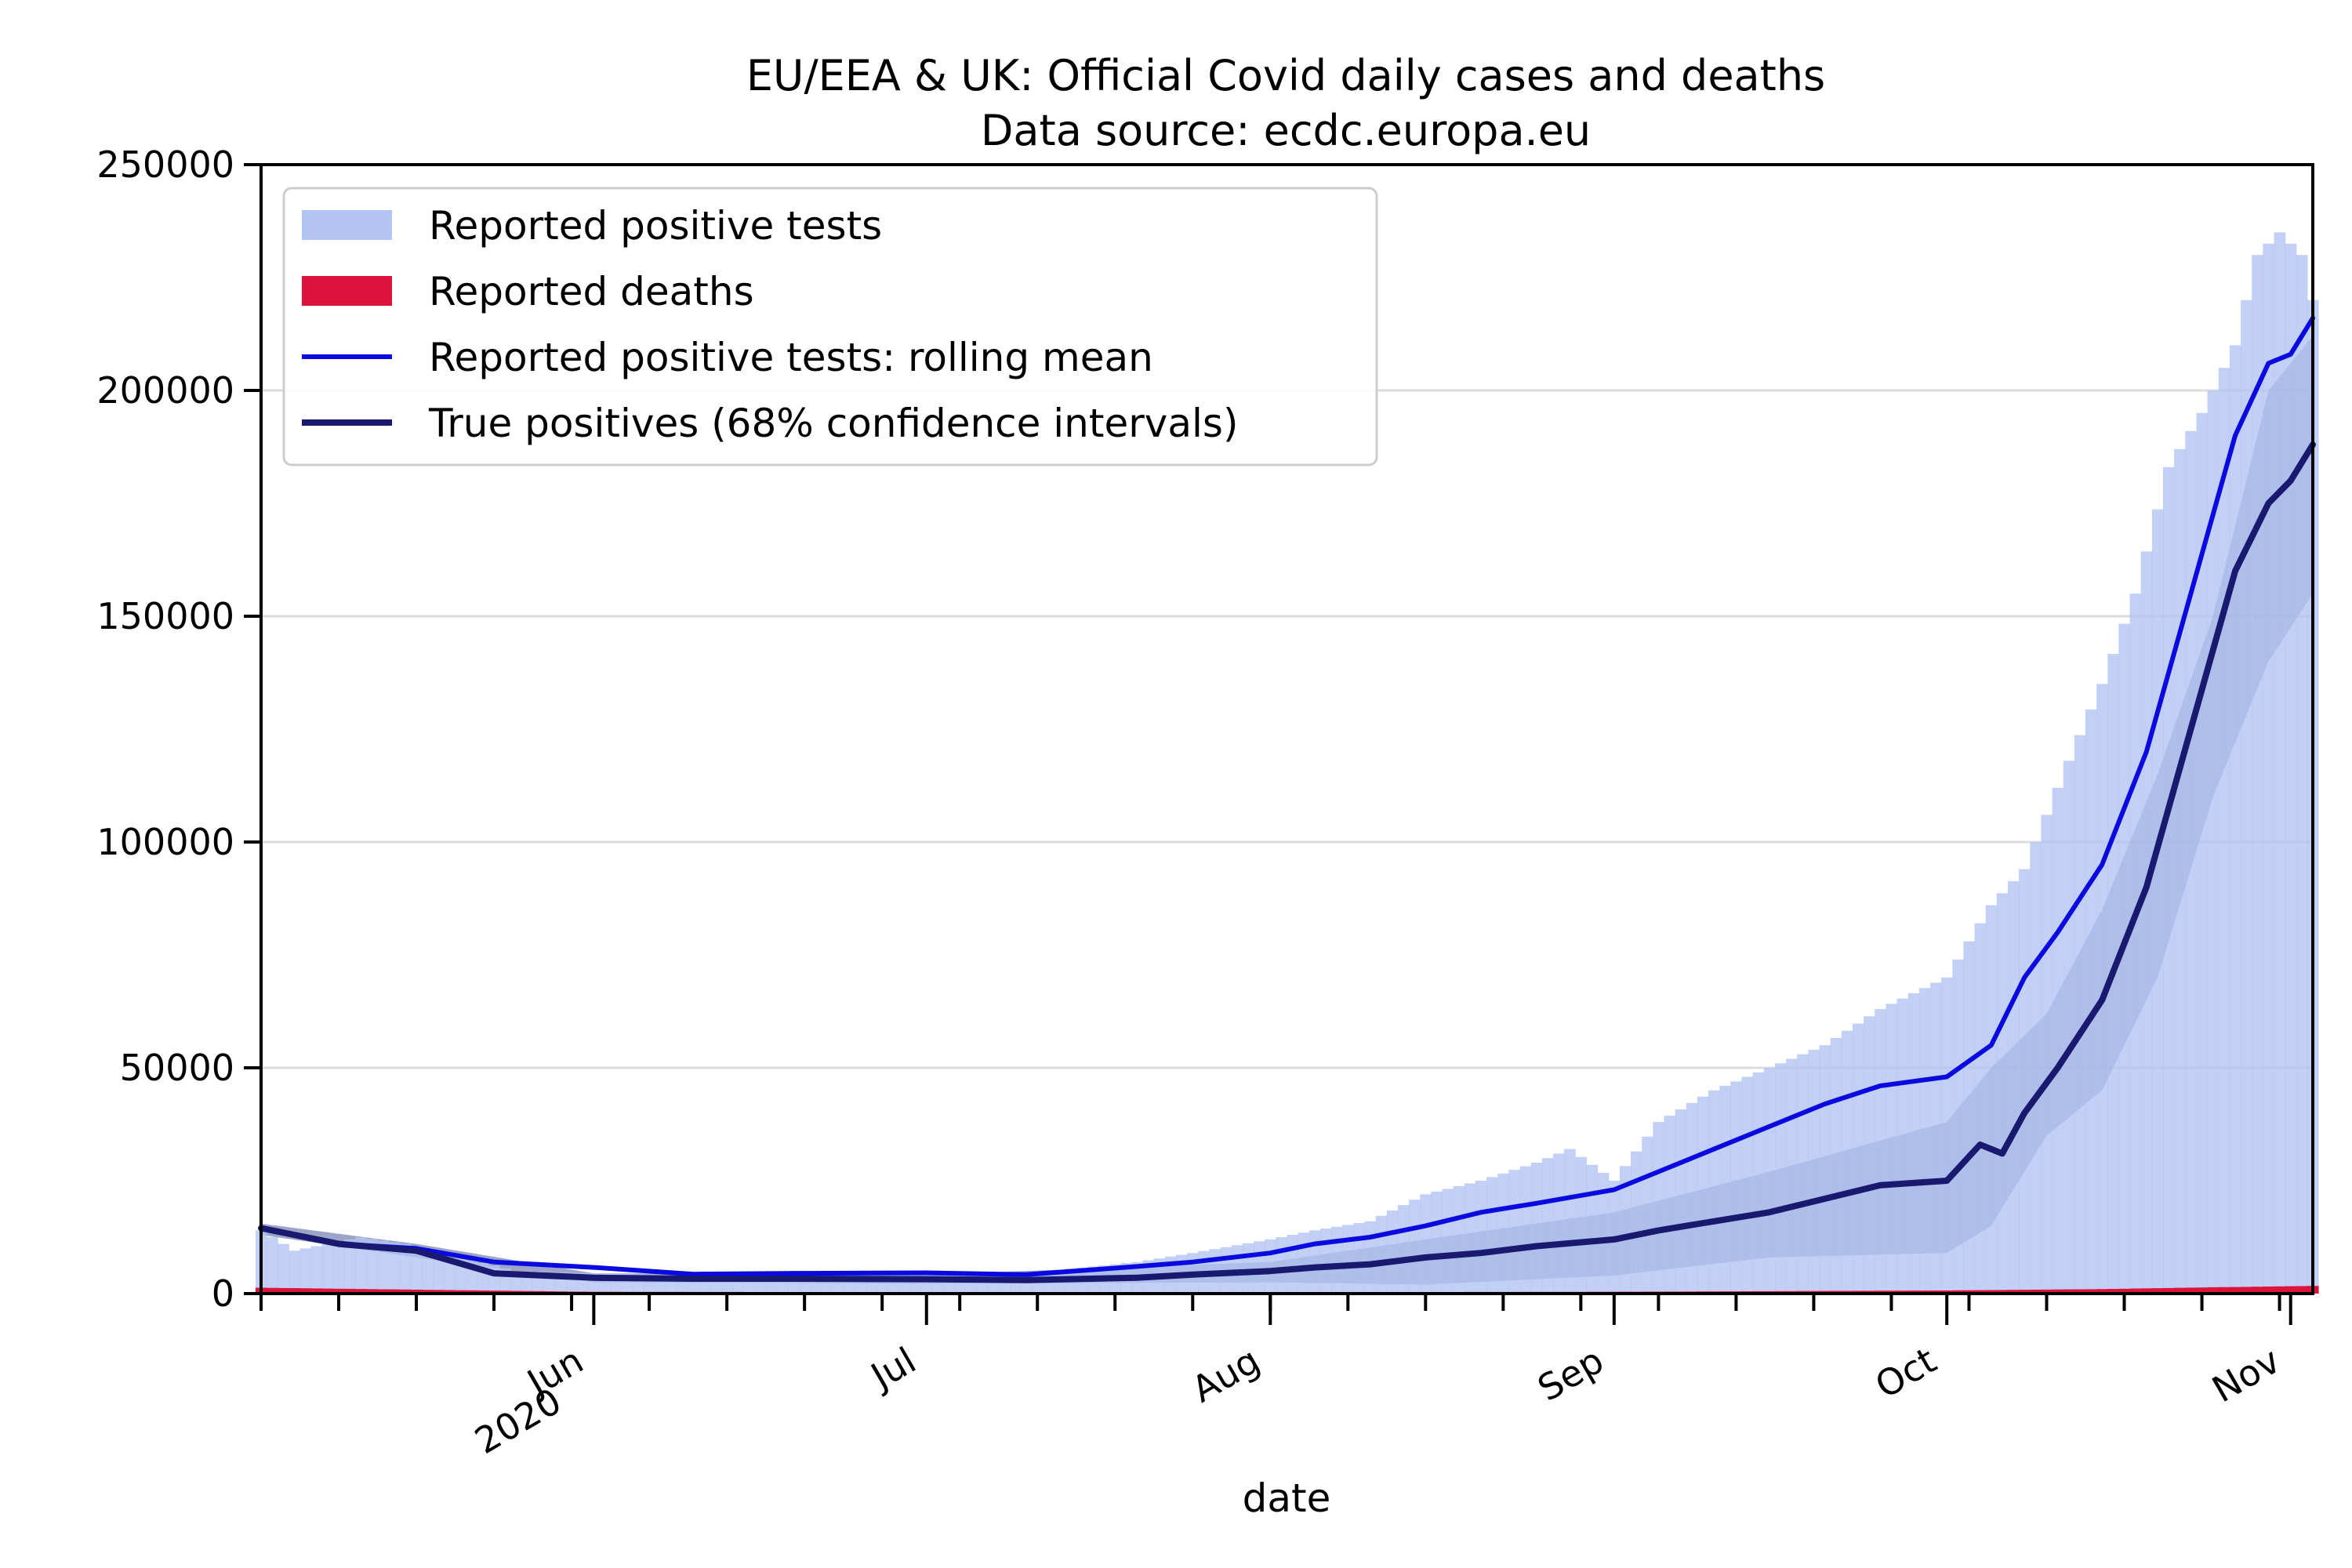 The height and width of the screenshot is (1568, 2352). I want to click on y-tick-label: 250000, so click(165, 164).